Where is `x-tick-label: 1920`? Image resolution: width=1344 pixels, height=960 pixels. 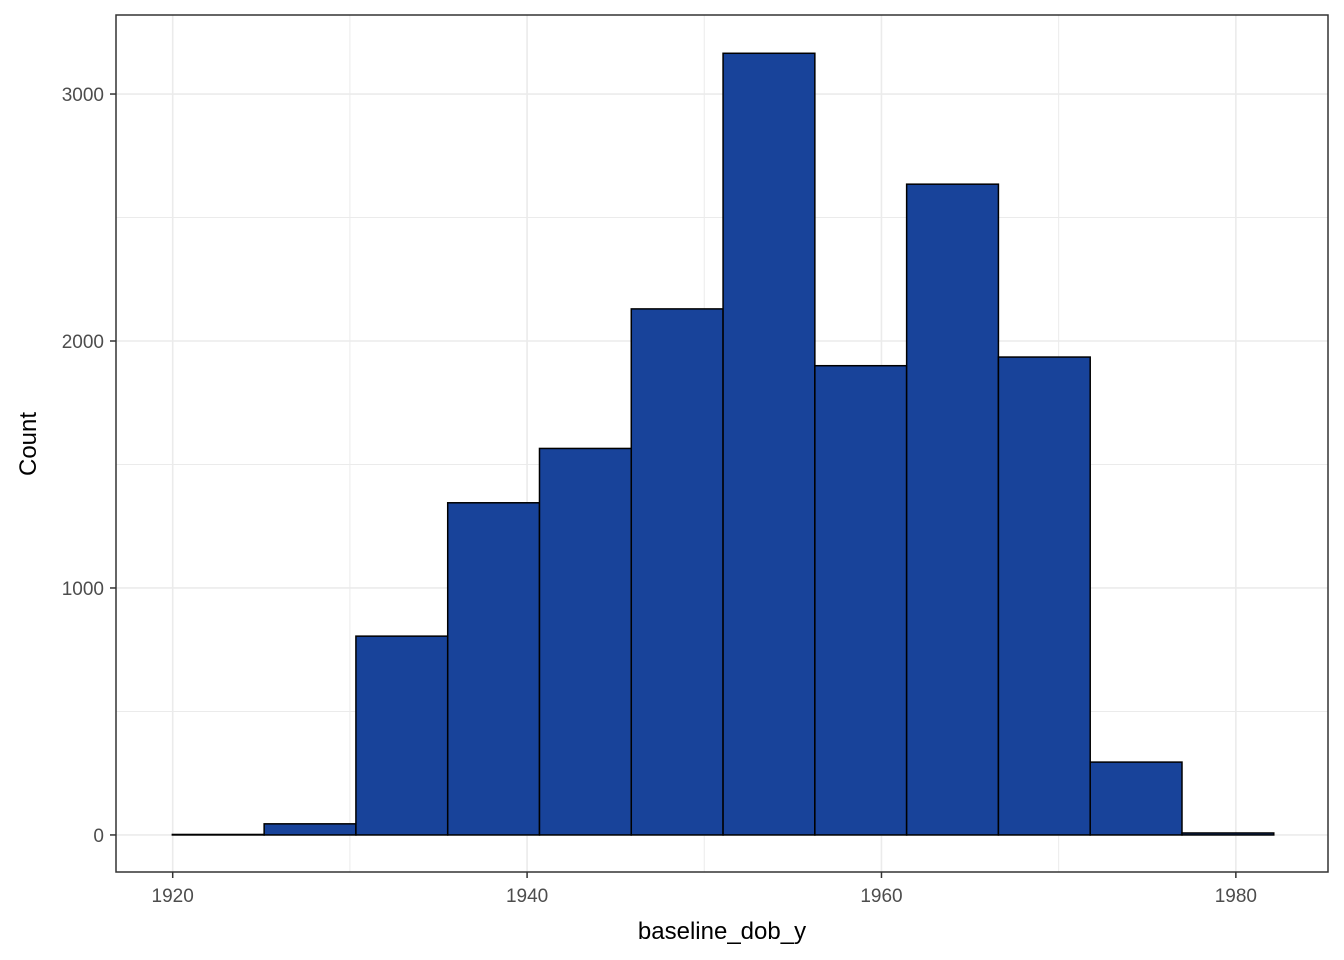
x-tick-label: 1920 is located at coordinates (173, 896).